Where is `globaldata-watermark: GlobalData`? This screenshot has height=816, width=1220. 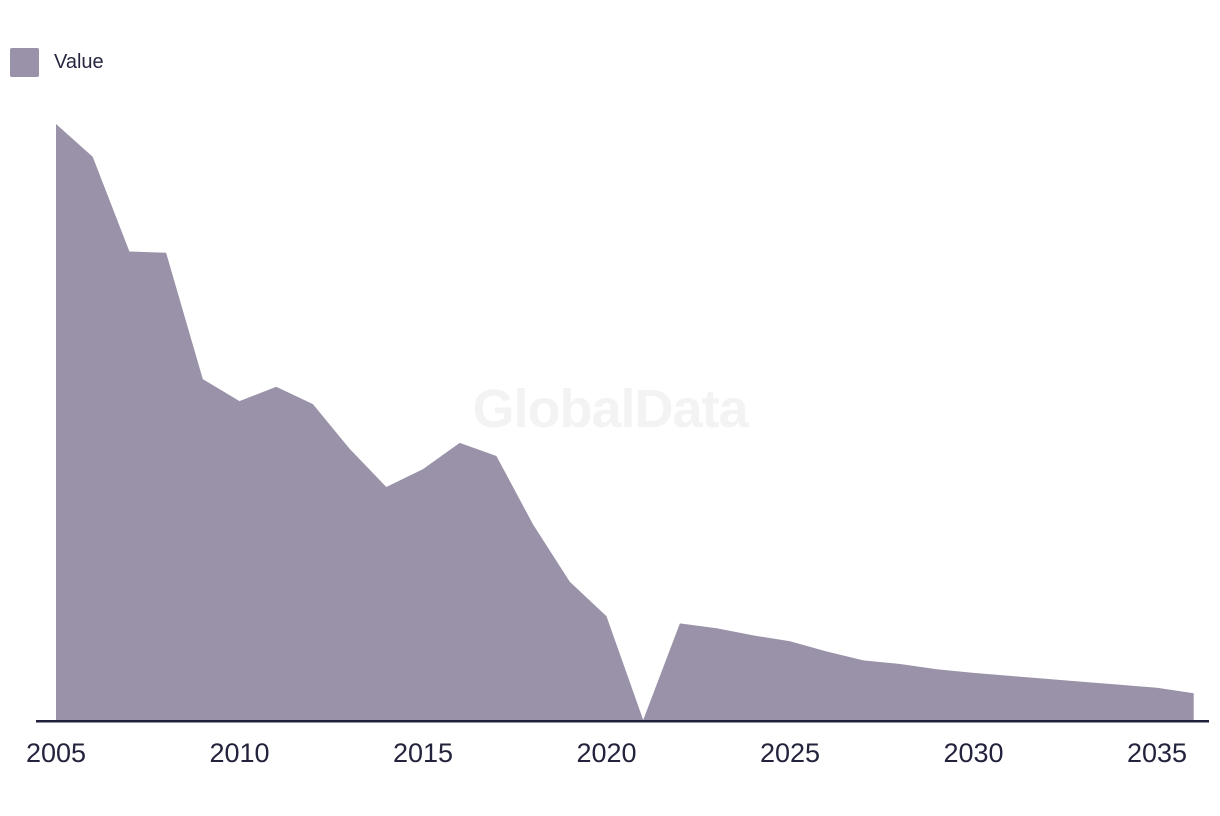 globaldata-watermark: GlobalData is located at coordinates (610, 409).